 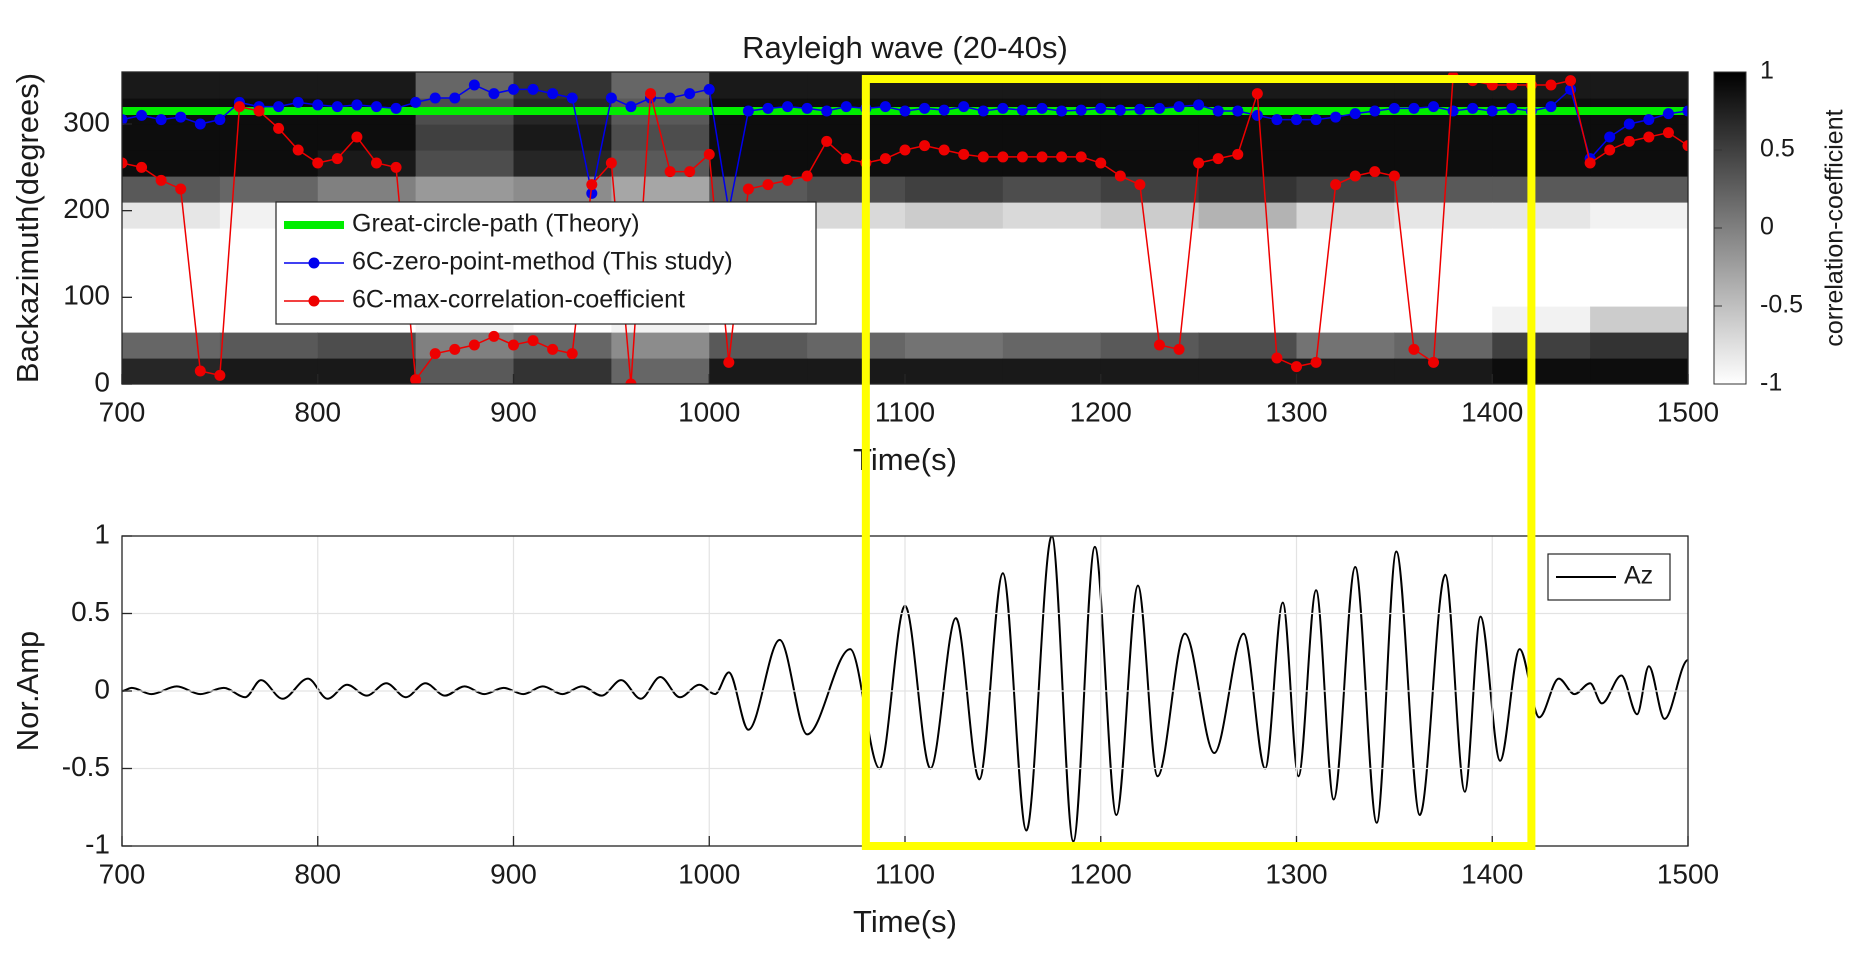 What do you see at coordinates (86, 295) in the screenshot?
I see `y-tick-label: 100` at bounding box center [86, 295].